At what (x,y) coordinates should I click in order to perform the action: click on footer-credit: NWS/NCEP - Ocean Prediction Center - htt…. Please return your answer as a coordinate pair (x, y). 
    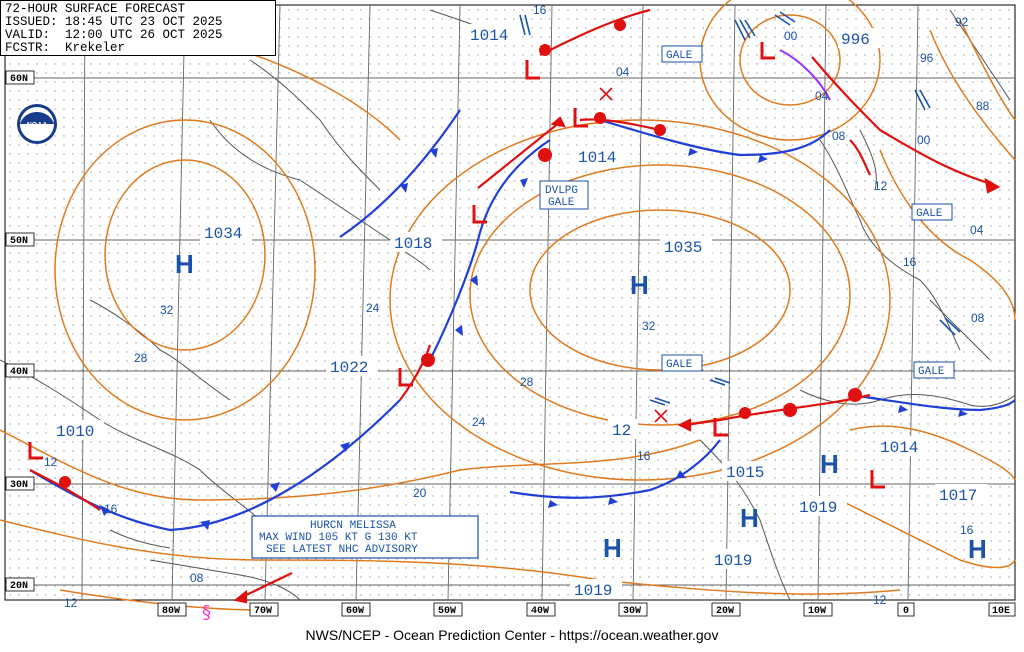
    Looking at the image, I should click on (512, 635).